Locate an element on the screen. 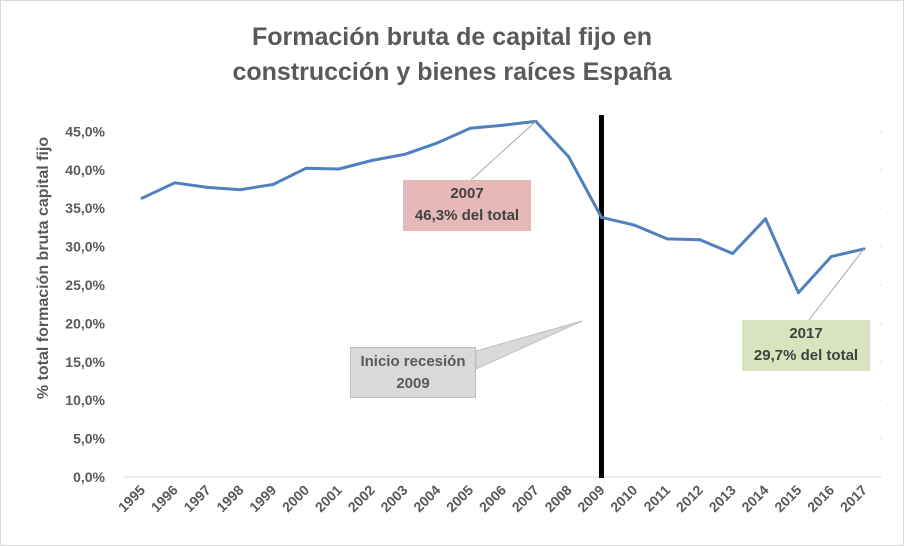 The height and width of the screenshot is (546, 904). y-tick-label: 0,0% is located at coordinates (89, 477).